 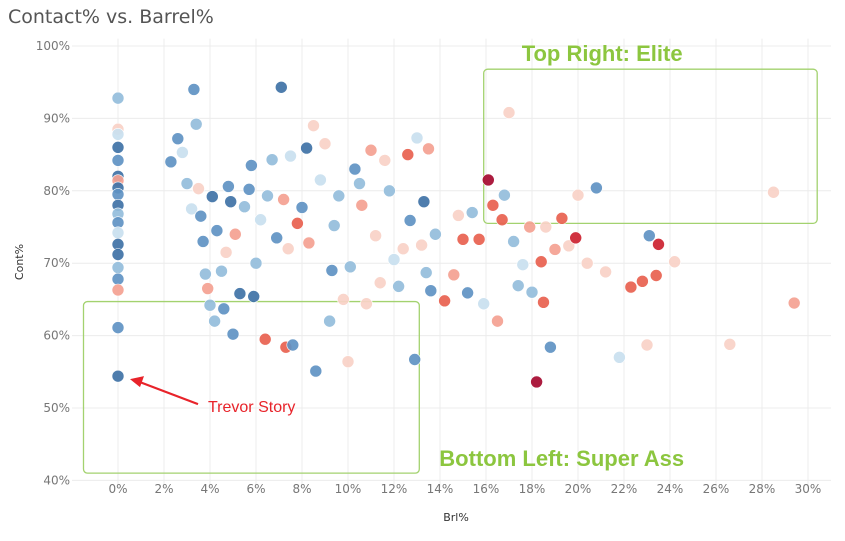 What do you see at coordinates (56, 408) in the screenshot?
I see `y-tick-label: 50%` at bounding box center [56, 408].